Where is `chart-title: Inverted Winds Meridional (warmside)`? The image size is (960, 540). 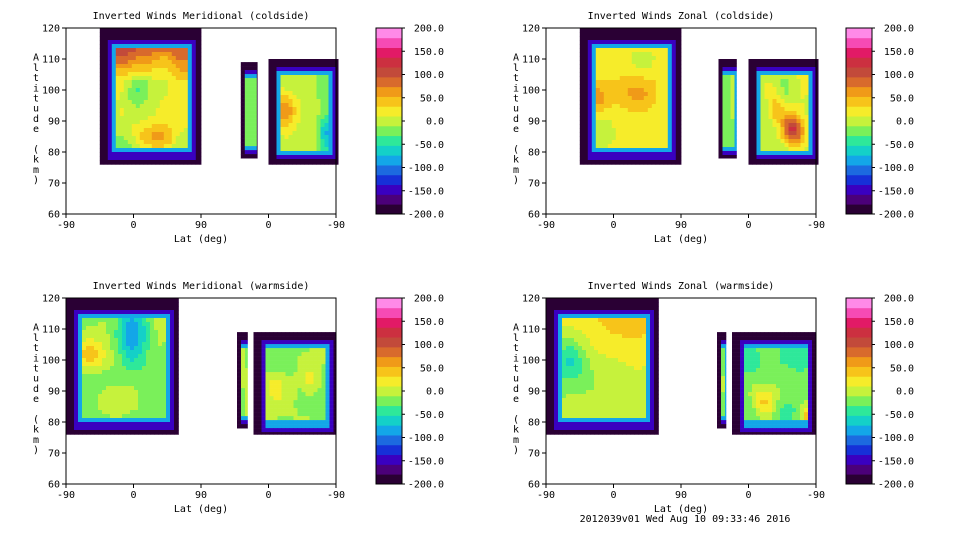 chart-title: Inverted Winds Meridional (warmside) is located at coordinates (201, 286).